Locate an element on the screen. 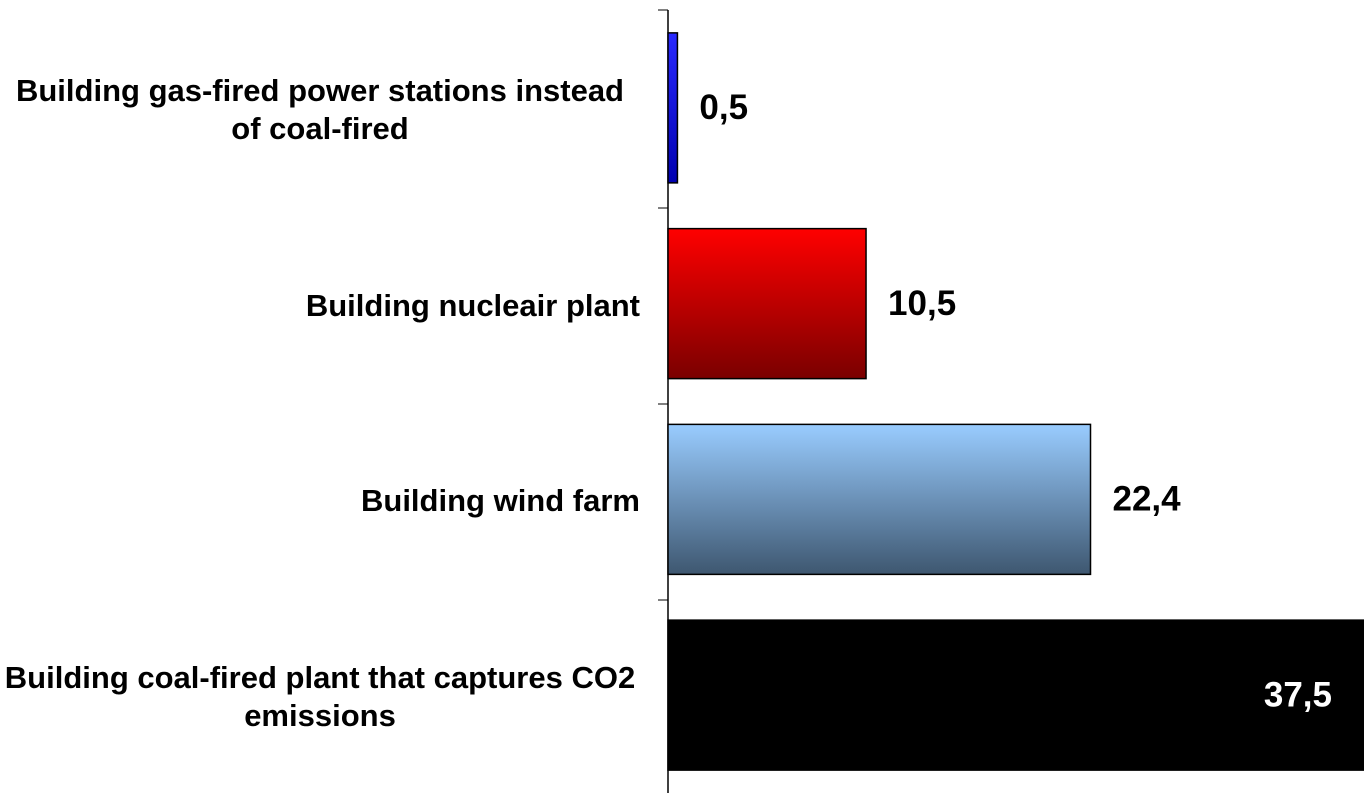 The height and width of the screenshot is (793, 1364). category-label: Building nucleair plant is located at coordinates (472, 305).